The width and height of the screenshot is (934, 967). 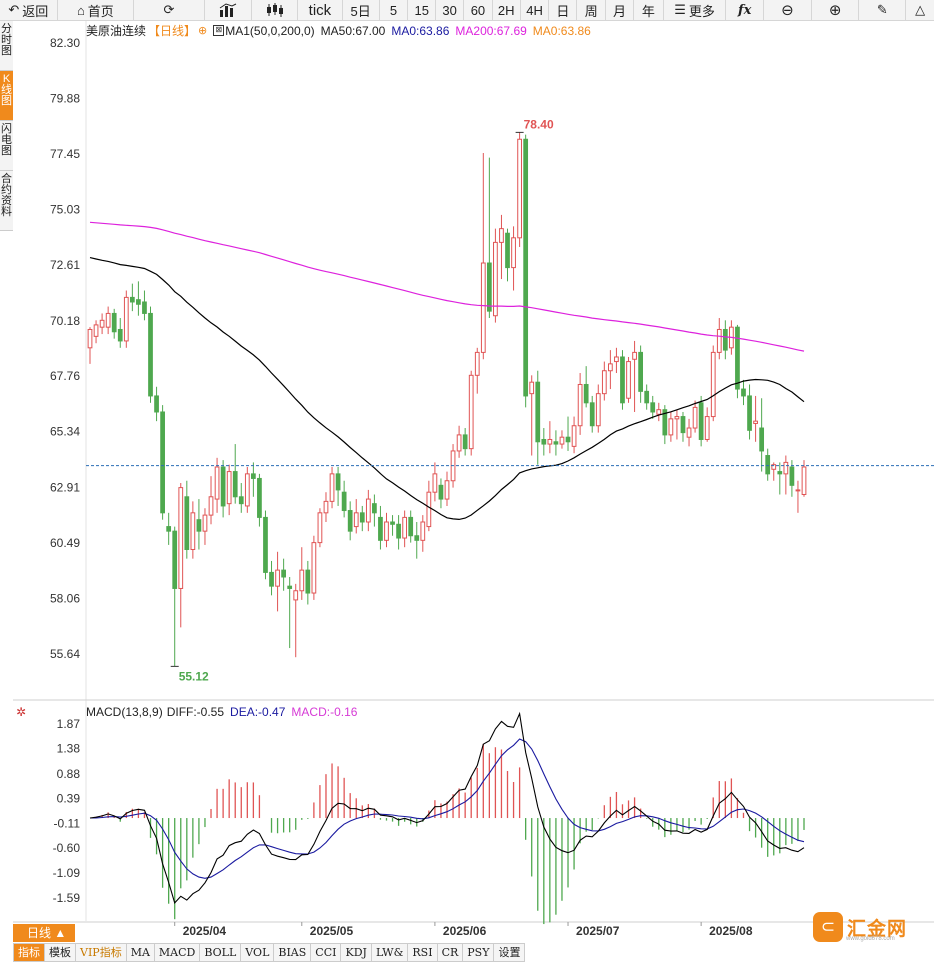 I want to click on period-year: 年, so click(x=649, y=10).